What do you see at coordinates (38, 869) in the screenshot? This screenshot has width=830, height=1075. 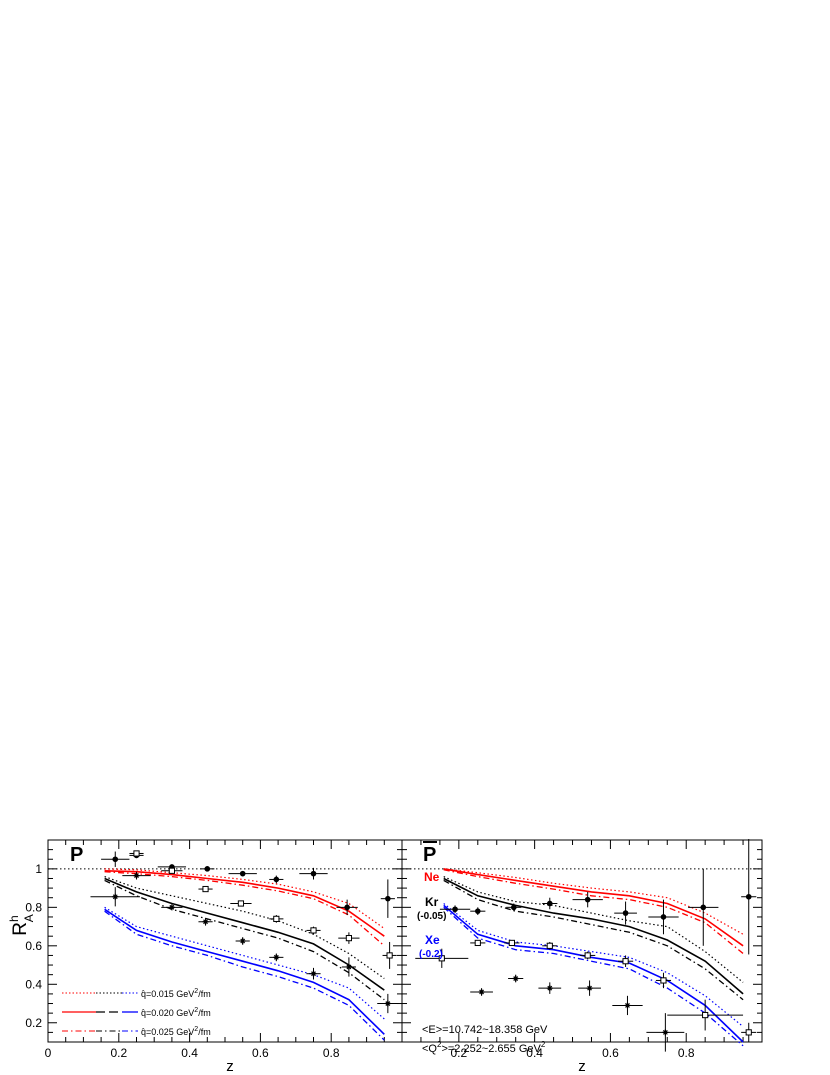 I see `y-tick-label: 1` at bounding box center [38, 869].